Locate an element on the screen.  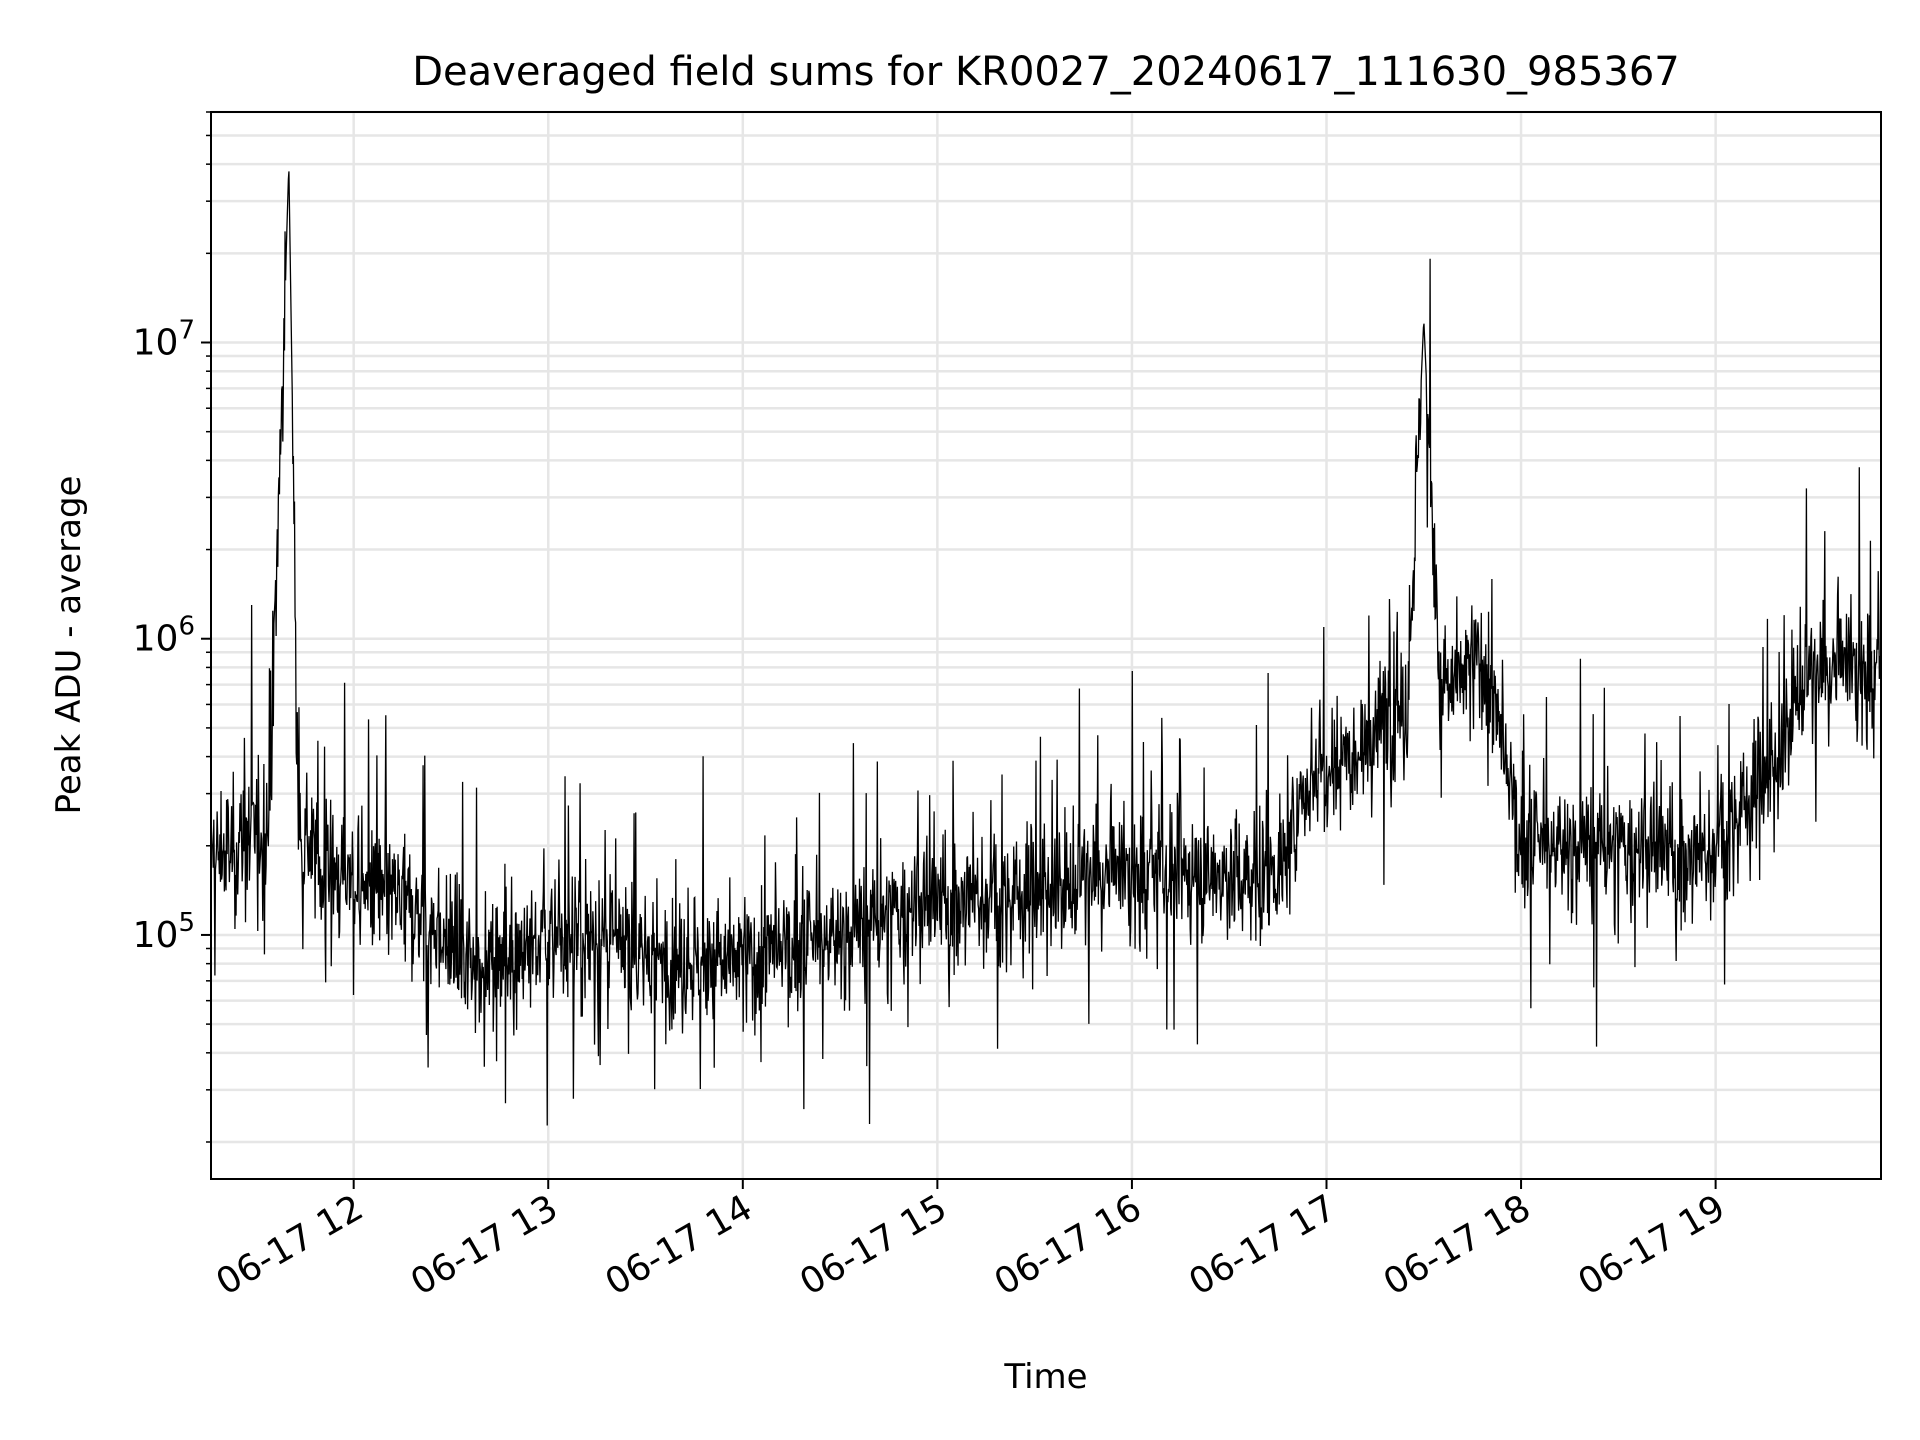
x-tick-label: 06-17 13 is located at coordinates (484, 1245).